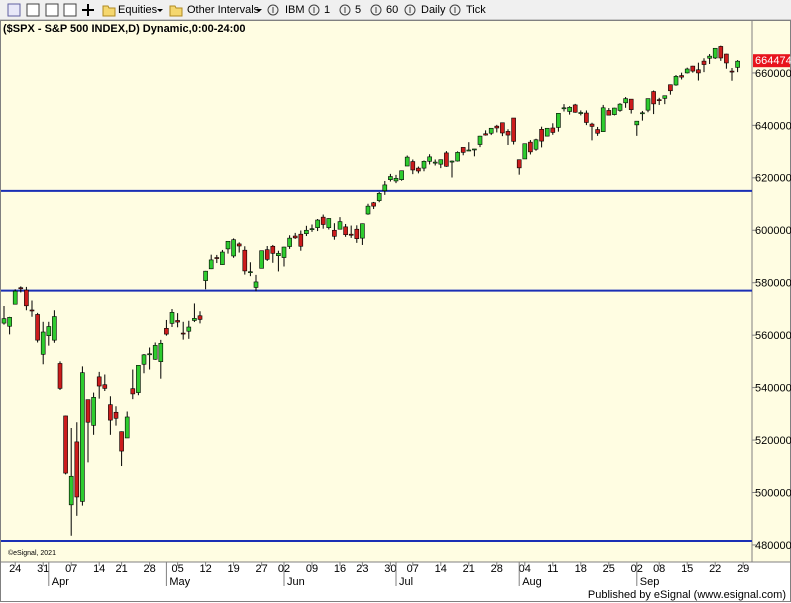  I want to click on menu: Other Intervals, so click(223, 10).